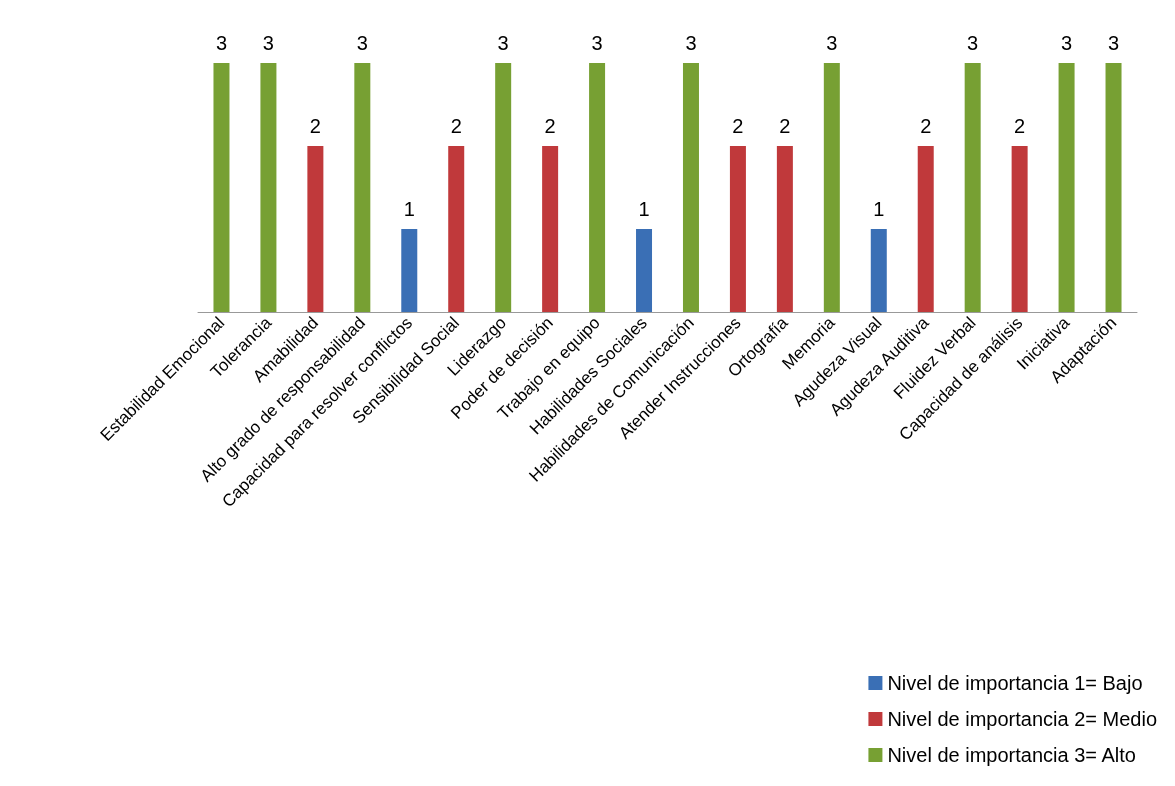  What do you see at coordinates (1015, 683) in the screenshot?
I see `legend-label: Nivel de importancia 1= Bajo` at bounding box center [1015, 683].